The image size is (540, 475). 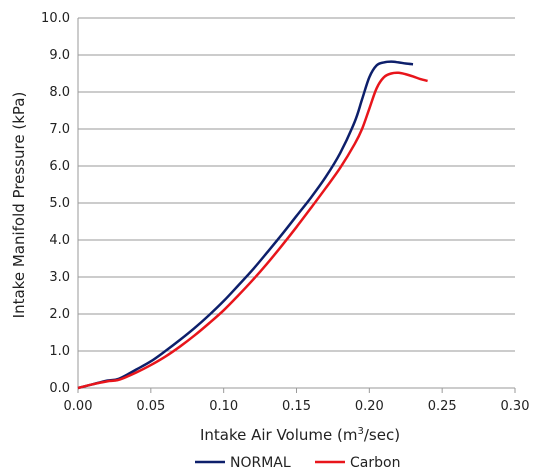 What do you see at coordinates (59, 203) in the screenshot?
I see `y-tick-label: 5.0` at bounding box center [59, 203].